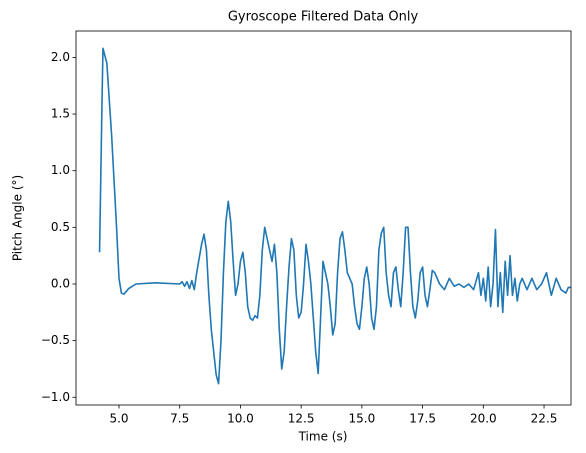  What do you see at coordinates (422, 419) in the screenshot?
I see `x-tick-label: 17.5` at bounding box center [422, 419].